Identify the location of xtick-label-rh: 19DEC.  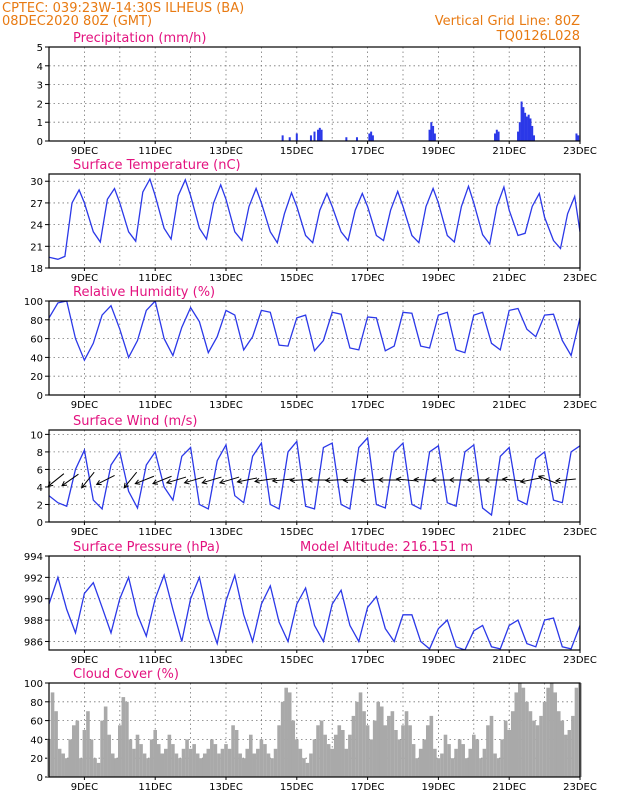
(439, 405).